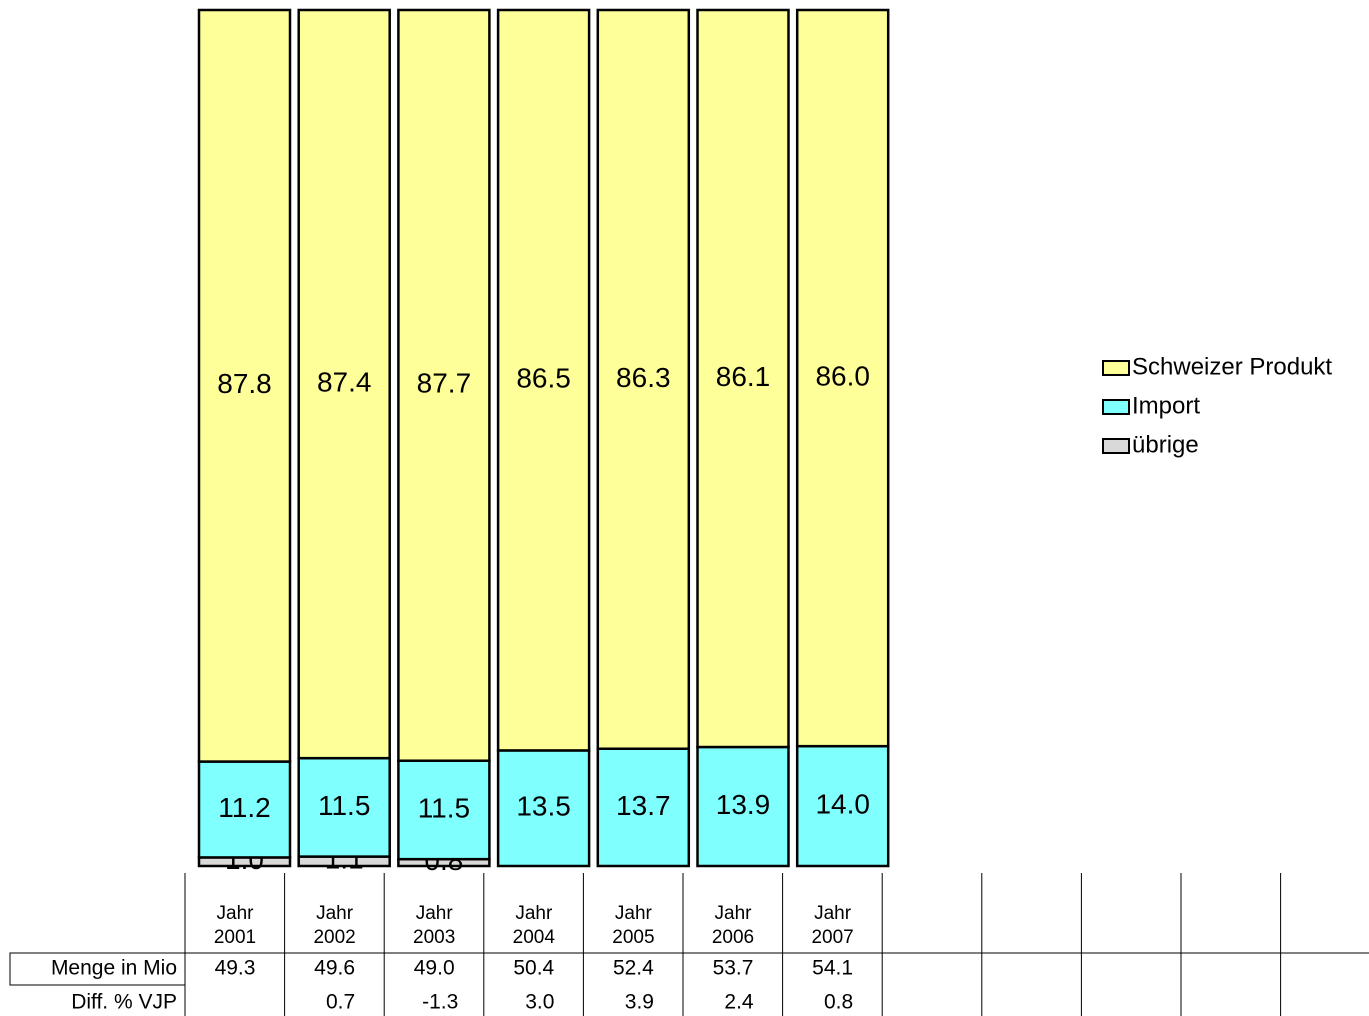  Describe the element at coordinates (434, 925) in the screenshot. I see `x-tick-label: Jahr 2003` at that location.